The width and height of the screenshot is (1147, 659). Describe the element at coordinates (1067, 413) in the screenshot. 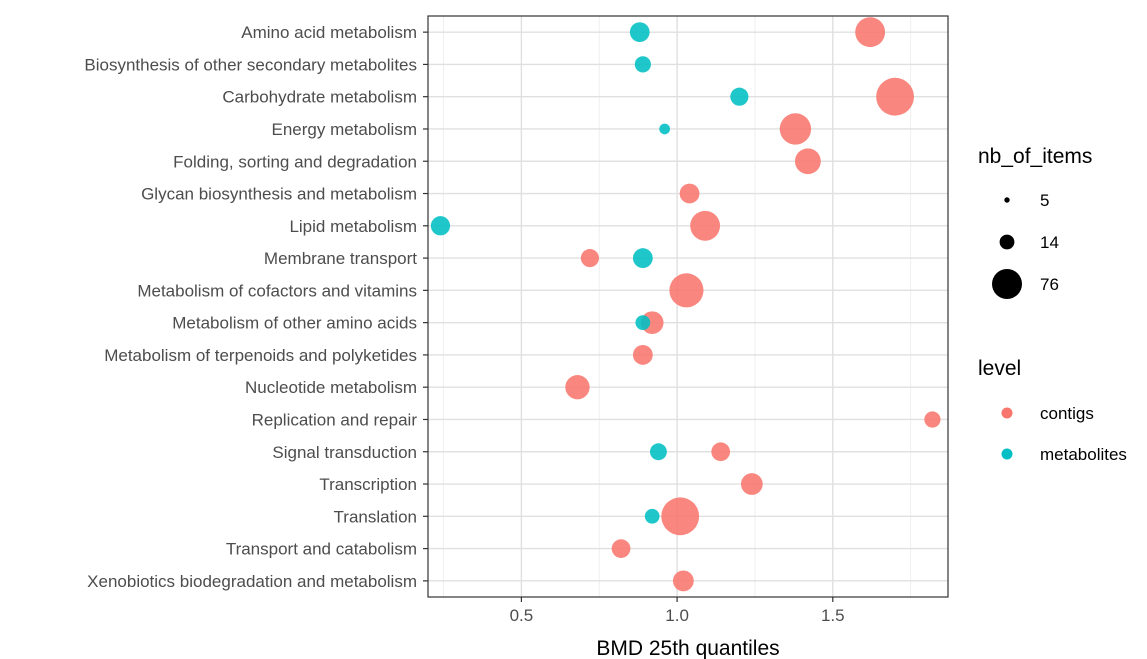

I see `color-legend-label: contigs` at that location.